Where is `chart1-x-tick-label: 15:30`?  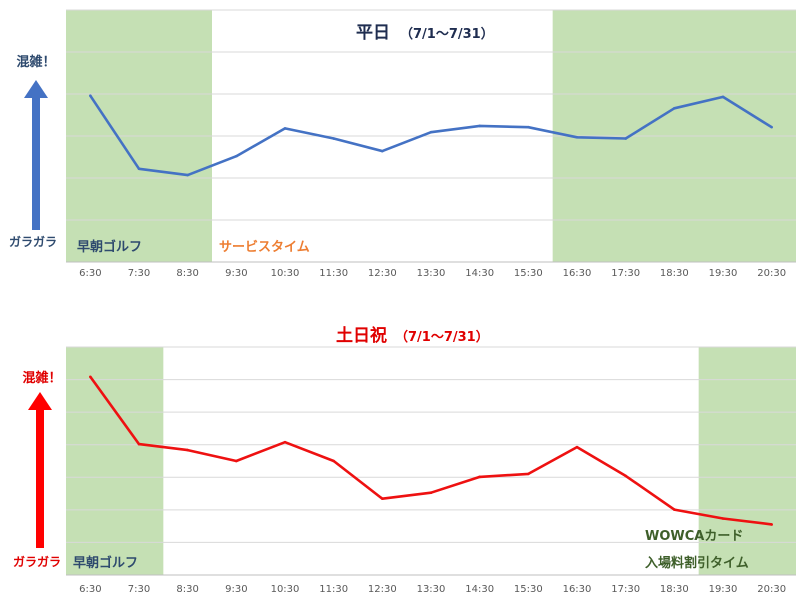 chart1-x-tick-label: 15:30 is located at coordinates (528, 273).